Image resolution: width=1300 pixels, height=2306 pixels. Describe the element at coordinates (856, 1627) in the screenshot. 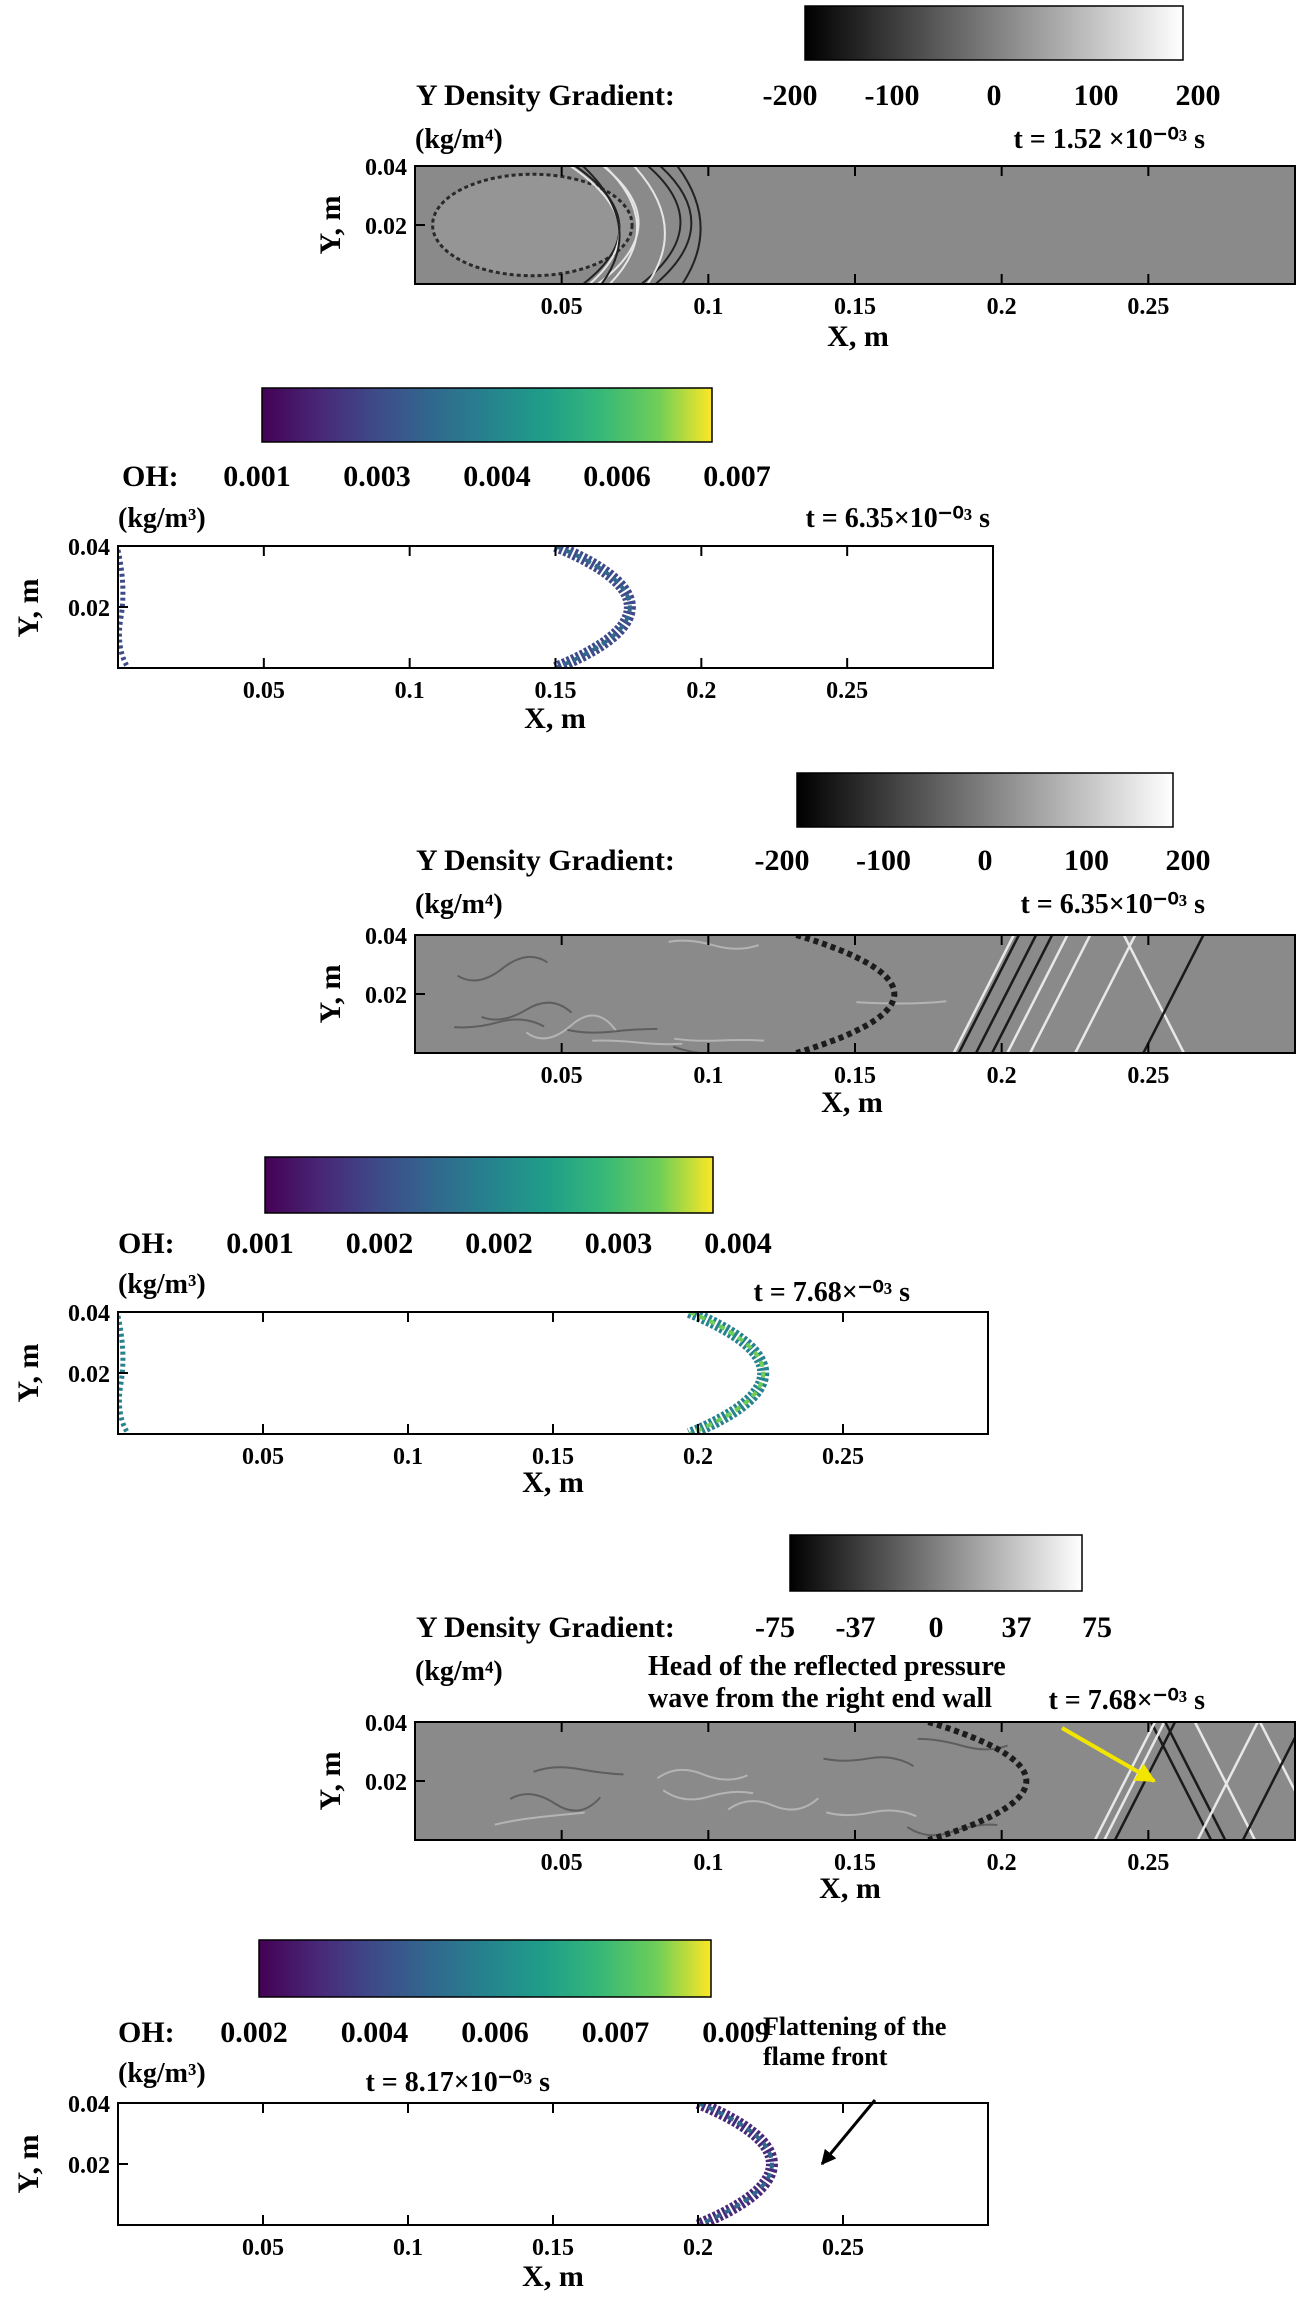

I see `colorbar-tick-label: -37` at that location.